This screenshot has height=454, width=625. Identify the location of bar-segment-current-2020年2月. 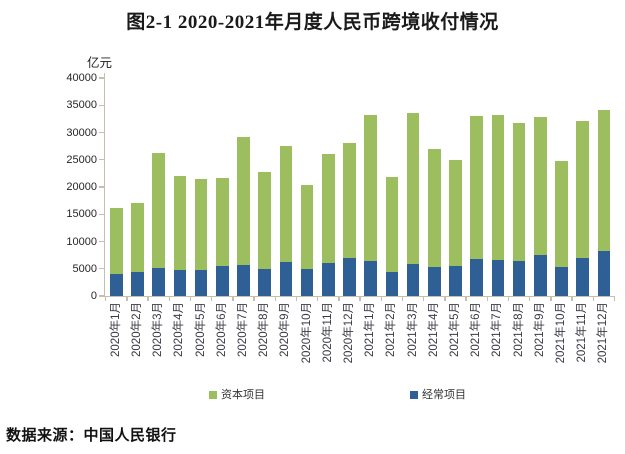
(137, 284).